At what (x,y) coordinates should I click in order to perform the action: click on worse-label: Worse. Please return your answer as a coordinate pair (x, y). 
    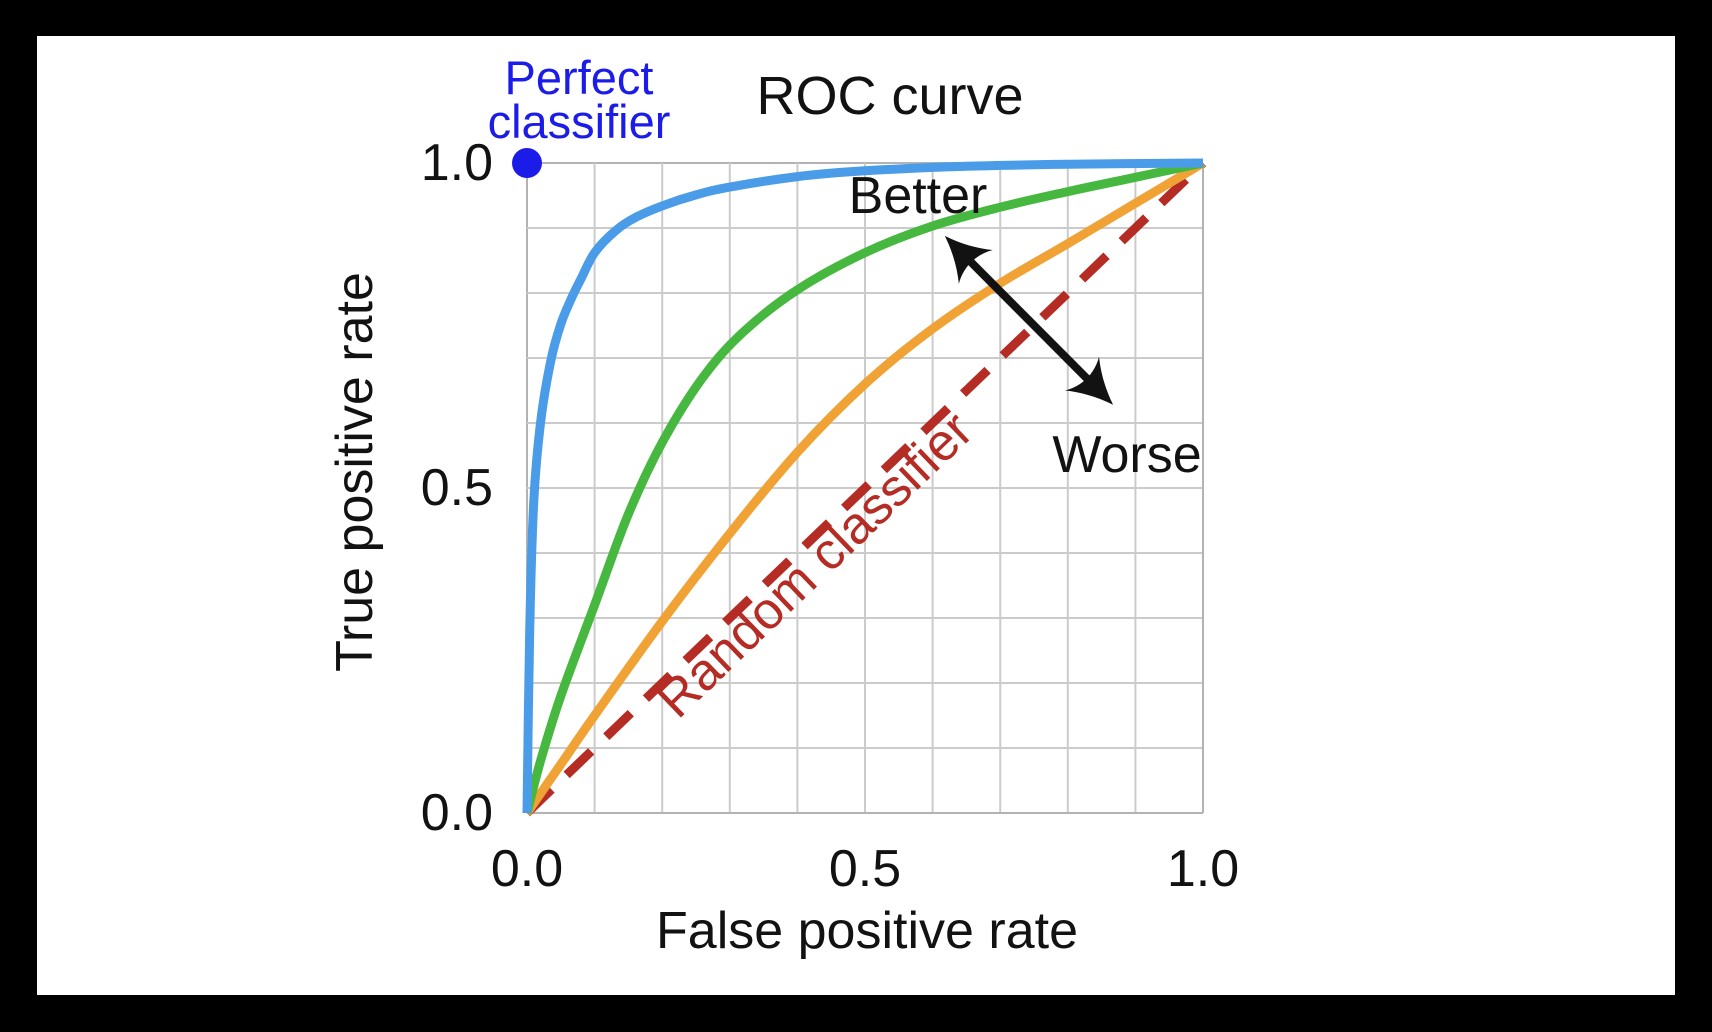
    Looking at the image, I should click on (1127, 455).